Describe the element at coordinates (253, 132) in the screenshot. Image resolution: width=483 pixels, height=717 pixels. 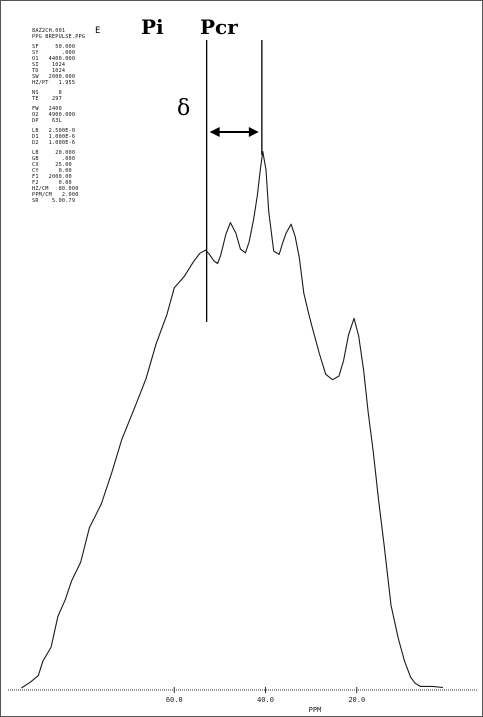
I see `delta-arrow-right-head` at that location.